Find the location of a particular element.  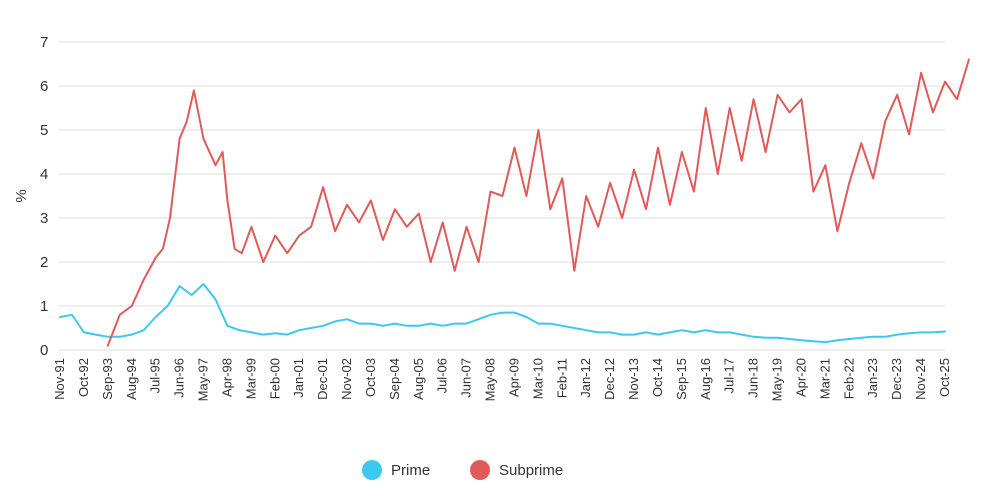

y-axis-ticks: 0 1 2 3 4 5 6 7 is located at coordinates (44, 196).